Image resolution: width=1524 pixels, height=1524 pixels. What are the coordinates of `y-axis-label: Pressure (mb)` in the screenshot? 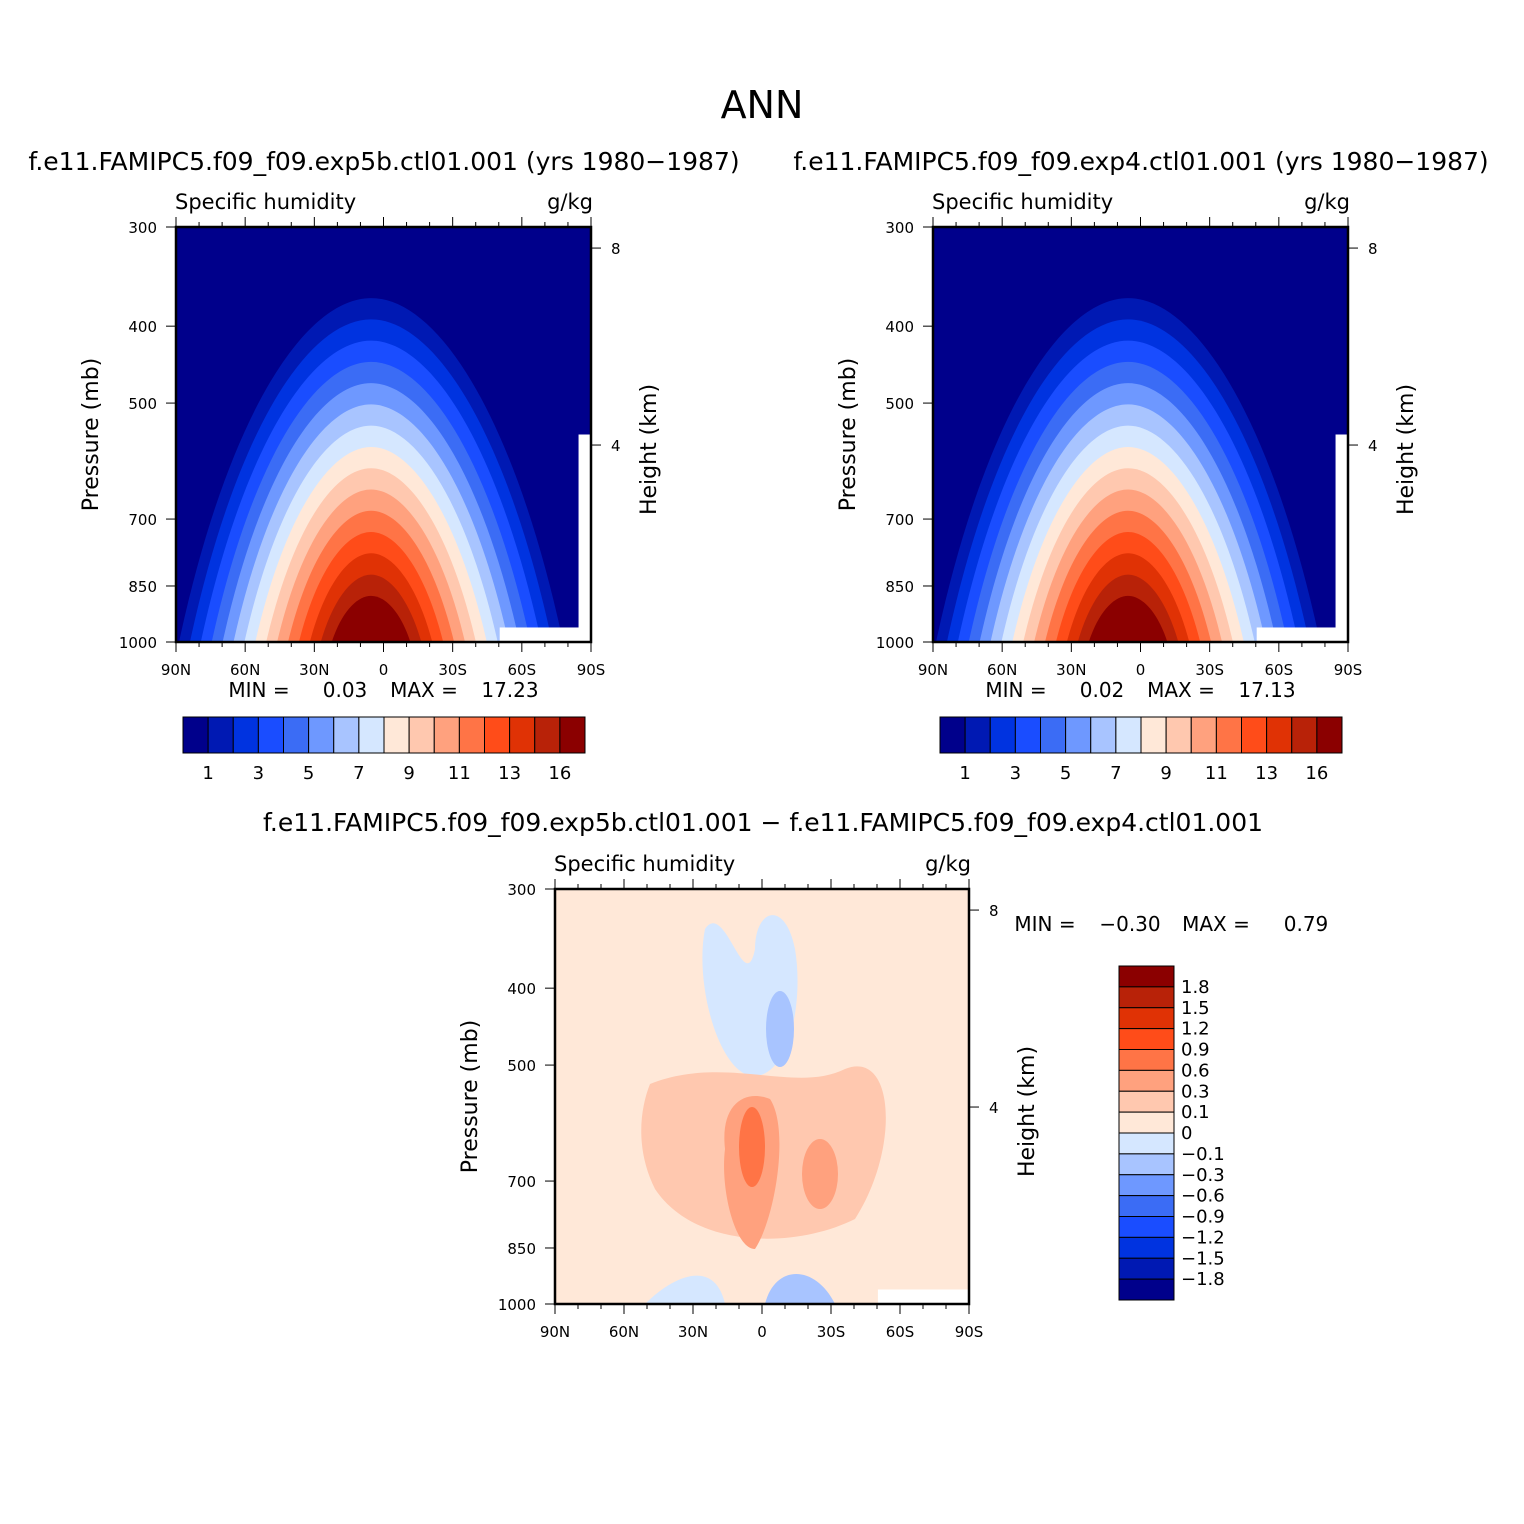 It's located at (470, 1097).